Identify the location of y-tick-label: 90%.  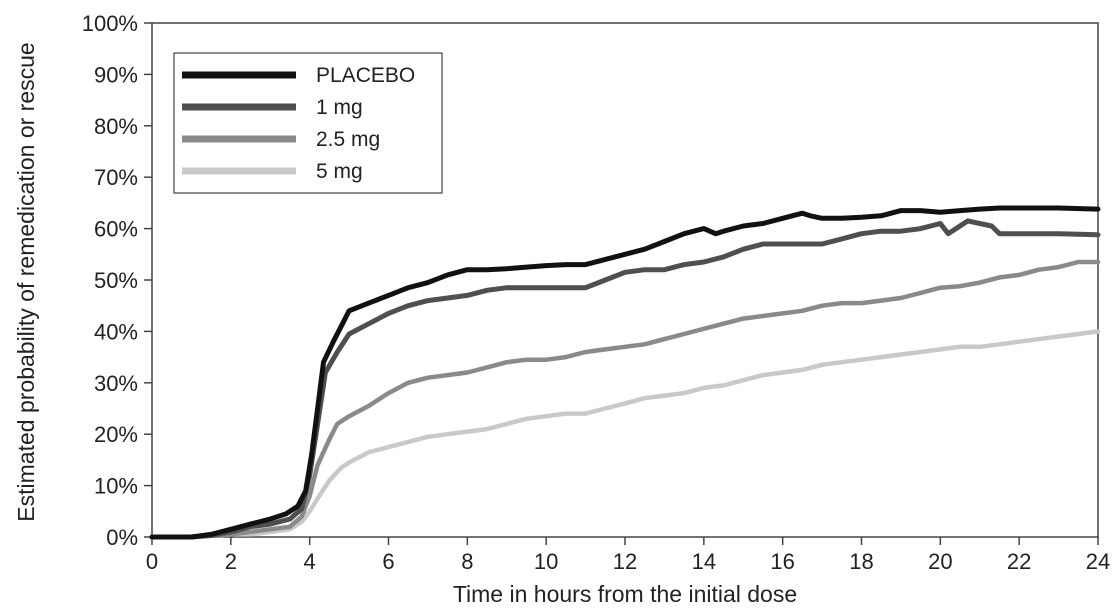
(116, 74).